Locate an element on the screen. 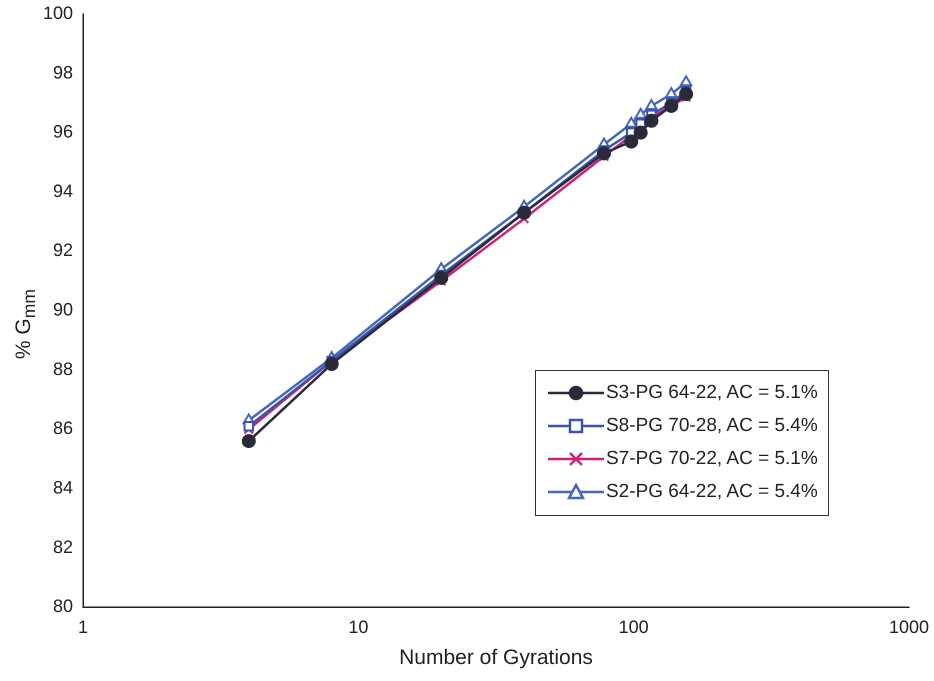 Image resolution: width=934 pixels, height=681 pixels. y-tick-label: 94 is located at coordinates (63, 190).